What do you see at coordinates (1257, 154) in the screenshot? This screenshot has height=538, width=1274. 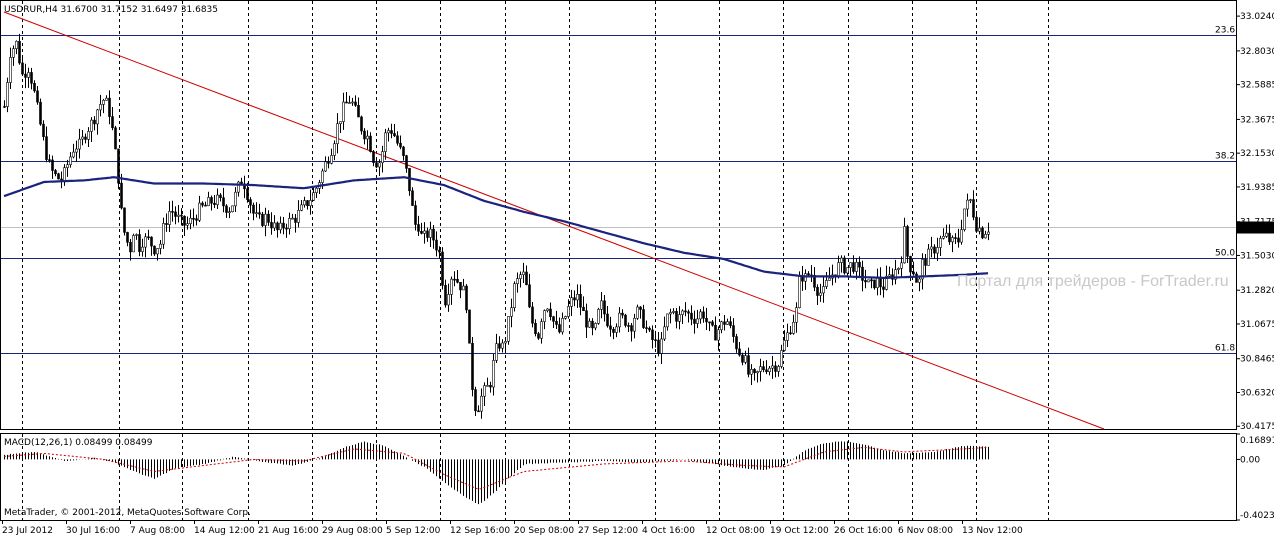 I see `price-tick-label: 32.1530` at bounding box center [1257, 154].